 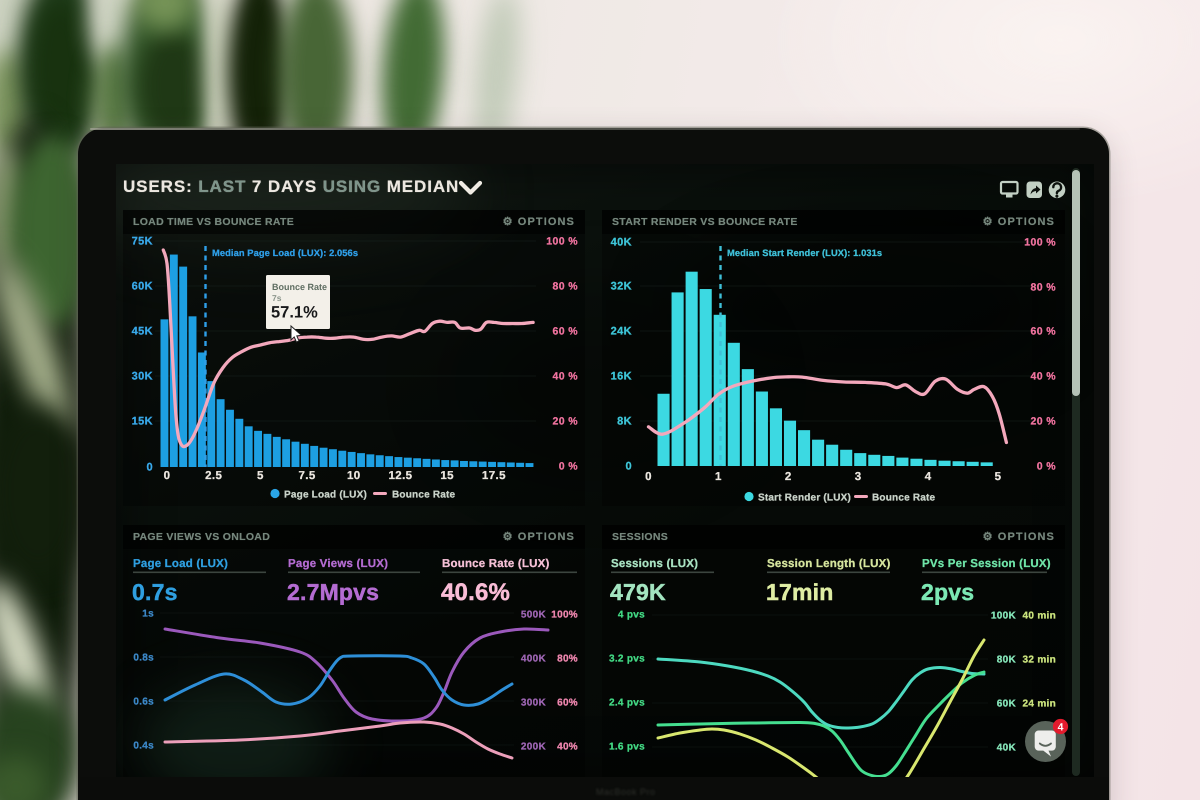 I want to click on svg-text: 0.6s, so click(x=143, y=702).